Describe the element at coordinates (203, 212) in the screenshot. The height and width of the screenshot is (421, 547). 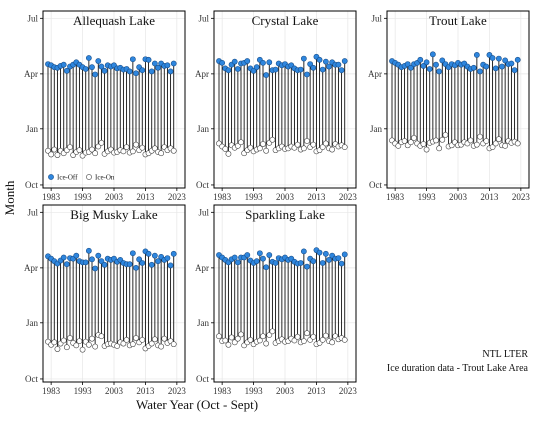
I see `y-tick-label: Jul` at that location.